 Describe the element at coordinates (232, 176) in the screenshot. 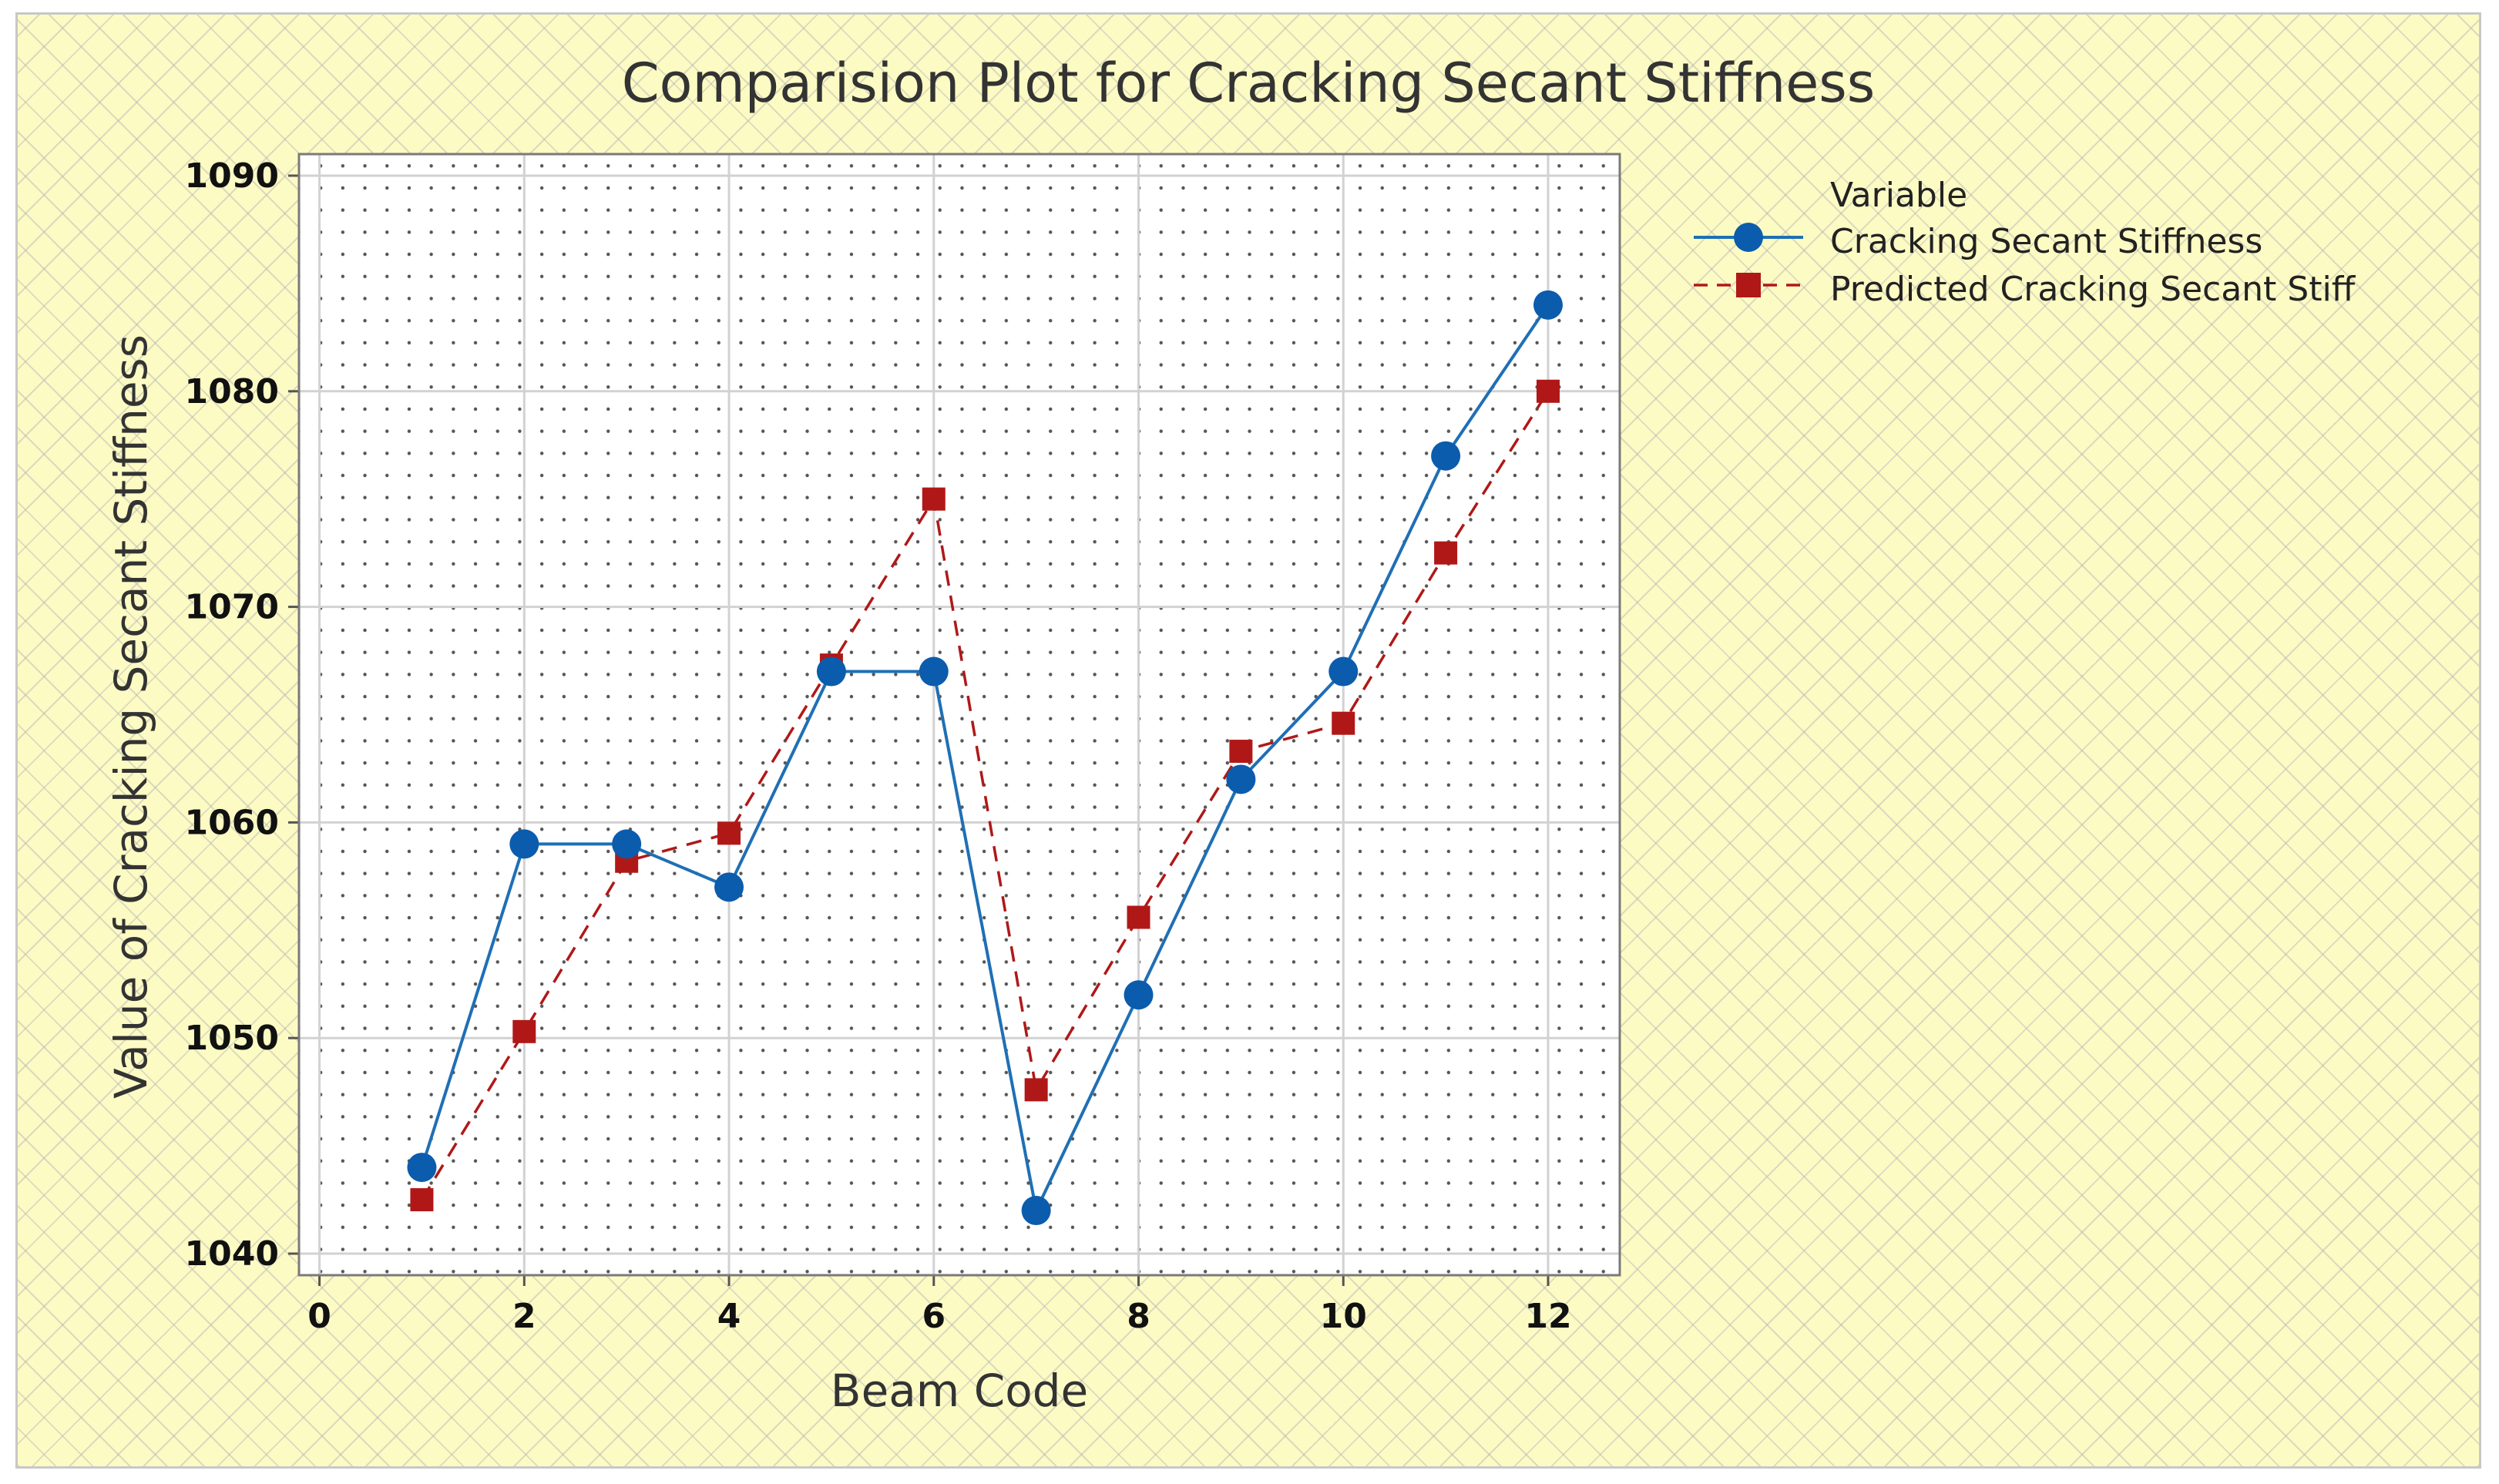

I see `y-tick-label: 1090` at that location.